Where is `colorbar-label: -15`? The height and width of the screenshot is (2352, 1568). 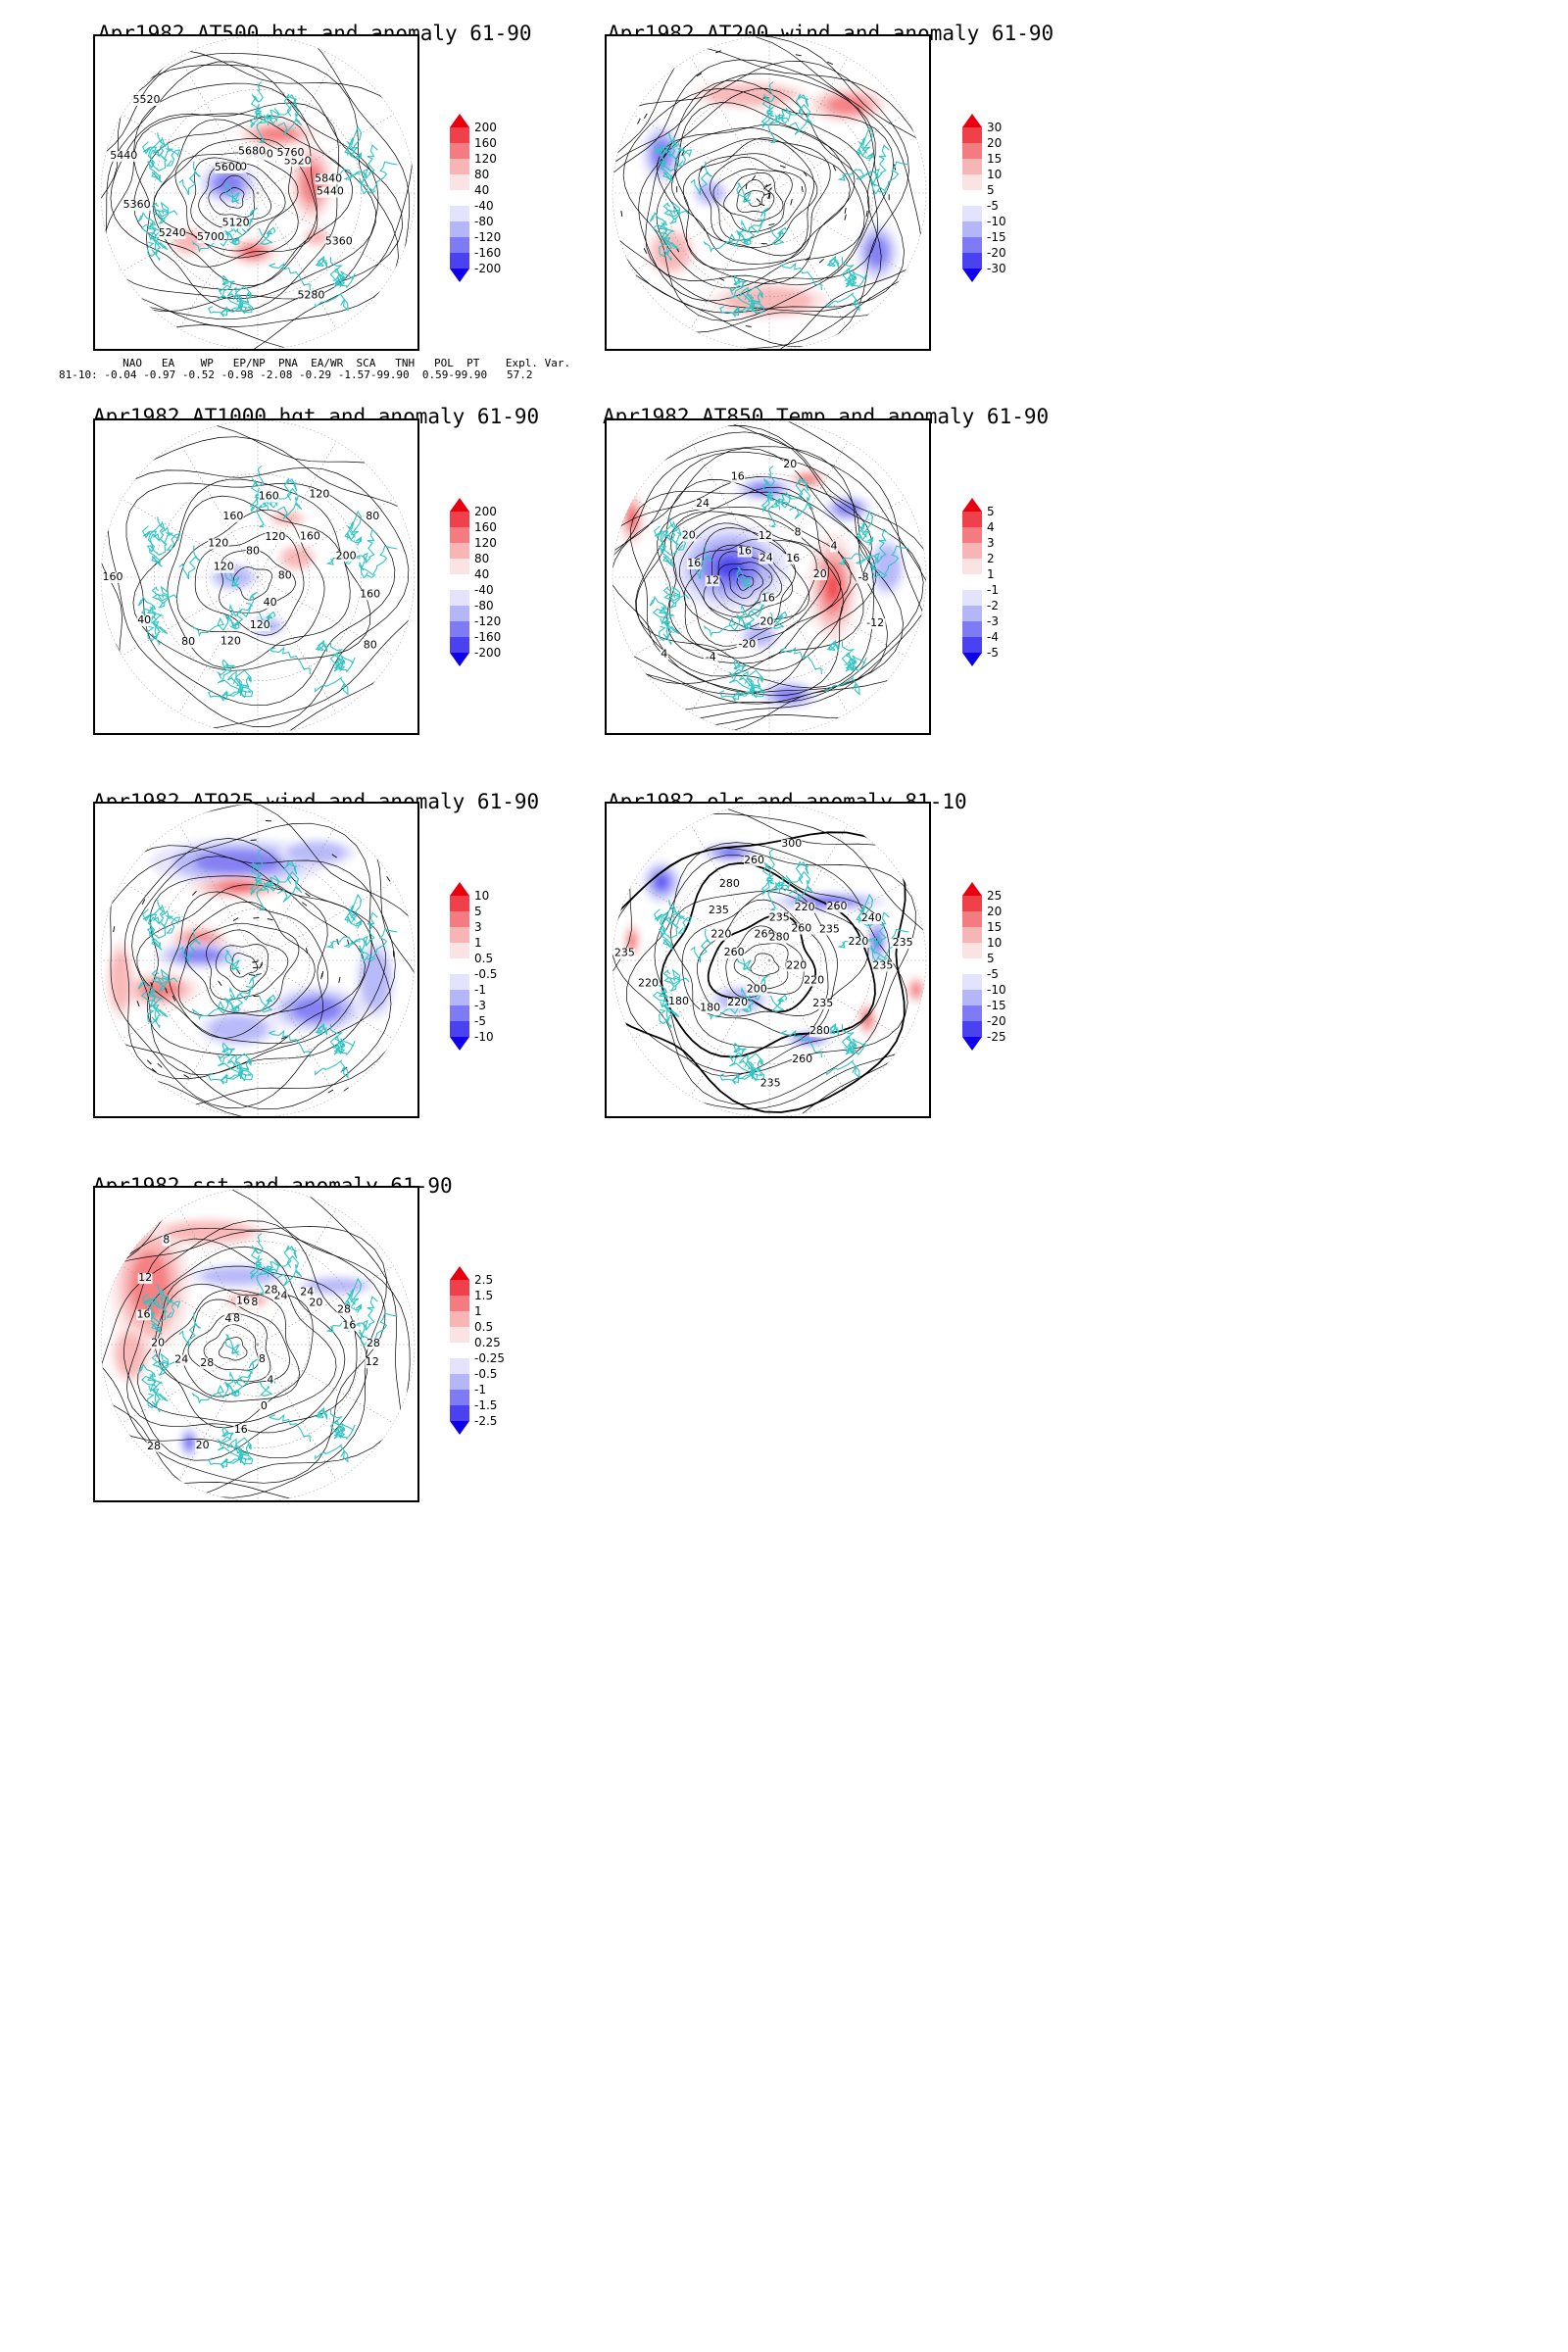
colorbar-label: -15 is located at coordinates (996, 237).